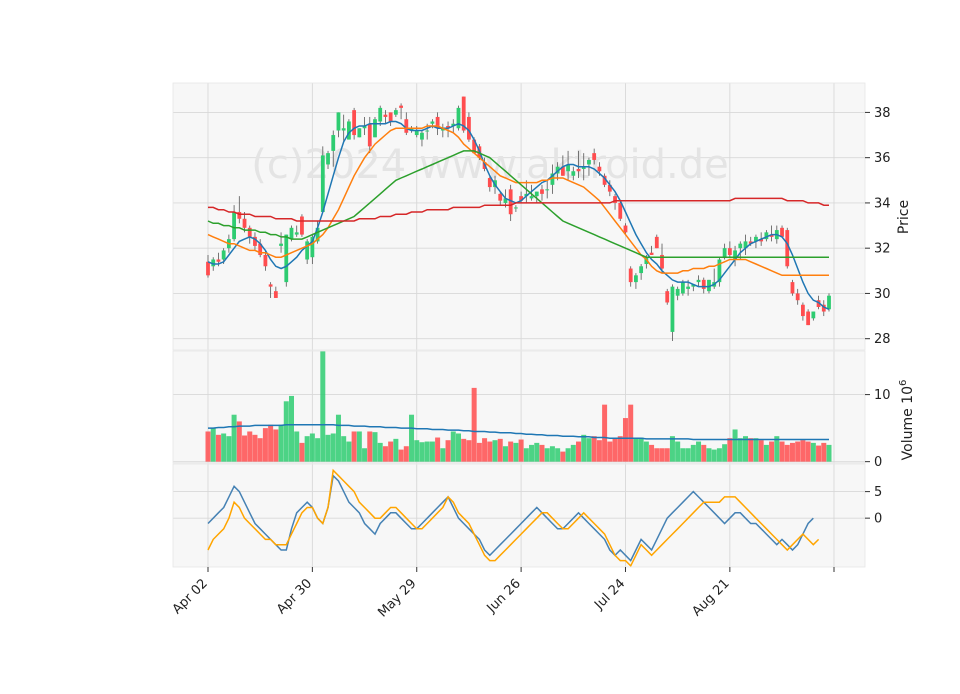  What do you see at coordinates (882, 203) in the screenshot?
I see `y-tick-label-price: 34` at bounding box center [882, 203].